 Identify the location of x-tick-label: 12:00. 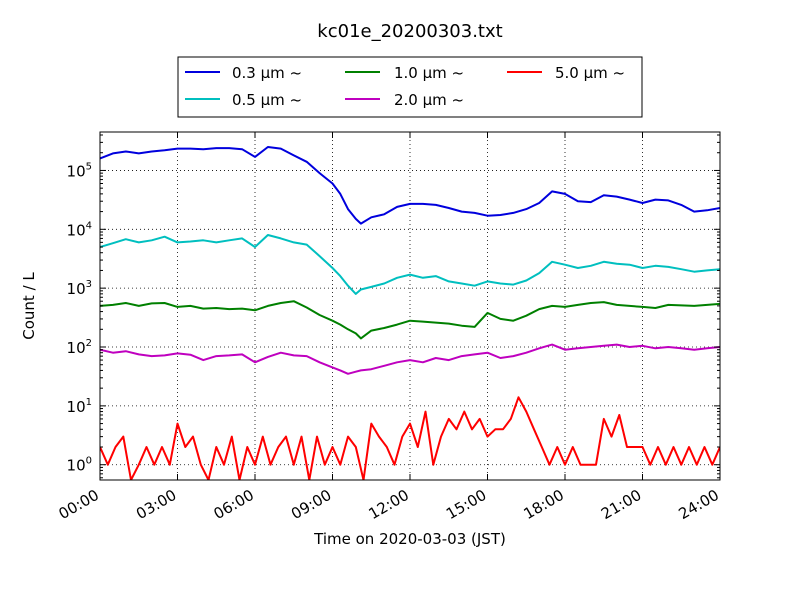
(389, 504).